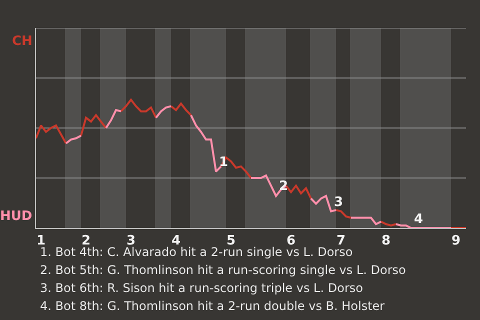 This screenshot has width=480, height=320. Describe the element at coordinates (223, 270) in the screenshot. I see `text: 2. Bot 5th: G. Thomlinson hit a run-scoring single vs L. Dorso` at that location.